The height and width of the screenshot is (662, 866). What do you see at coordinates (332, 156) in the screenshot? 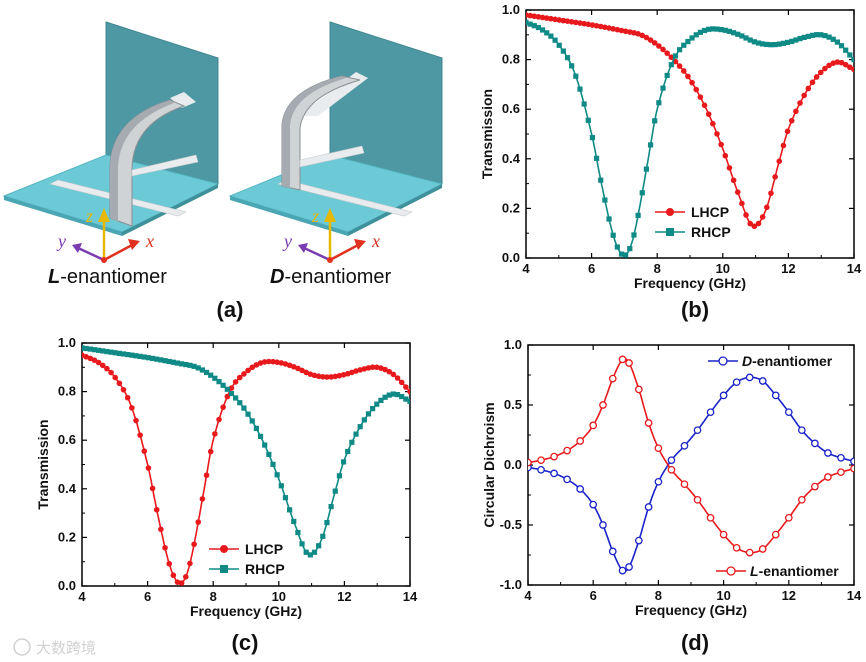
I see `right-bridge-strip` at bounding box center [332, 156].